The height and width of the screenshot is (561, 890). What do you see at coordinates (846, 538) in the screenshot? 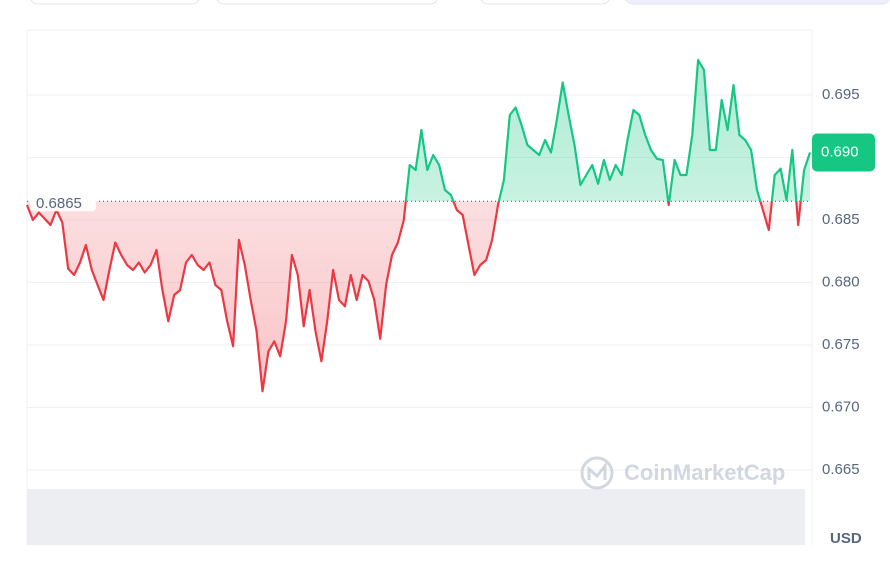
I see `currency-label: USD` at bounding box center [846, 538].